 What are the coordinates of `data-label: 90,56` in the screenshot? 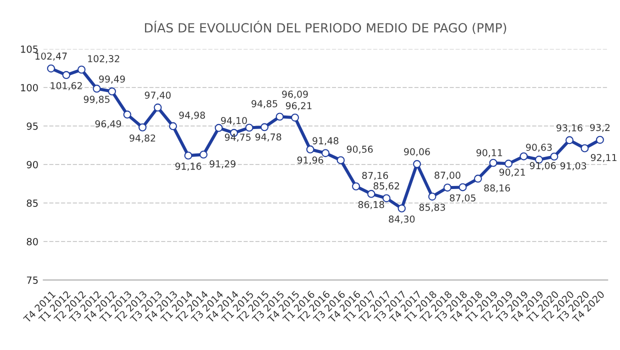 It's located at (359, 150).